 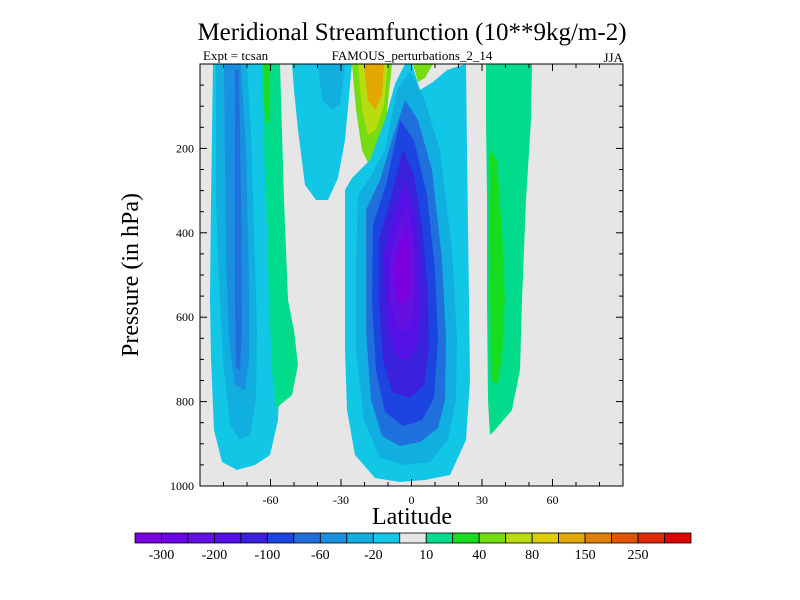 I want to click on upper-negative-lobe-inner, so click(x=331, y=87).